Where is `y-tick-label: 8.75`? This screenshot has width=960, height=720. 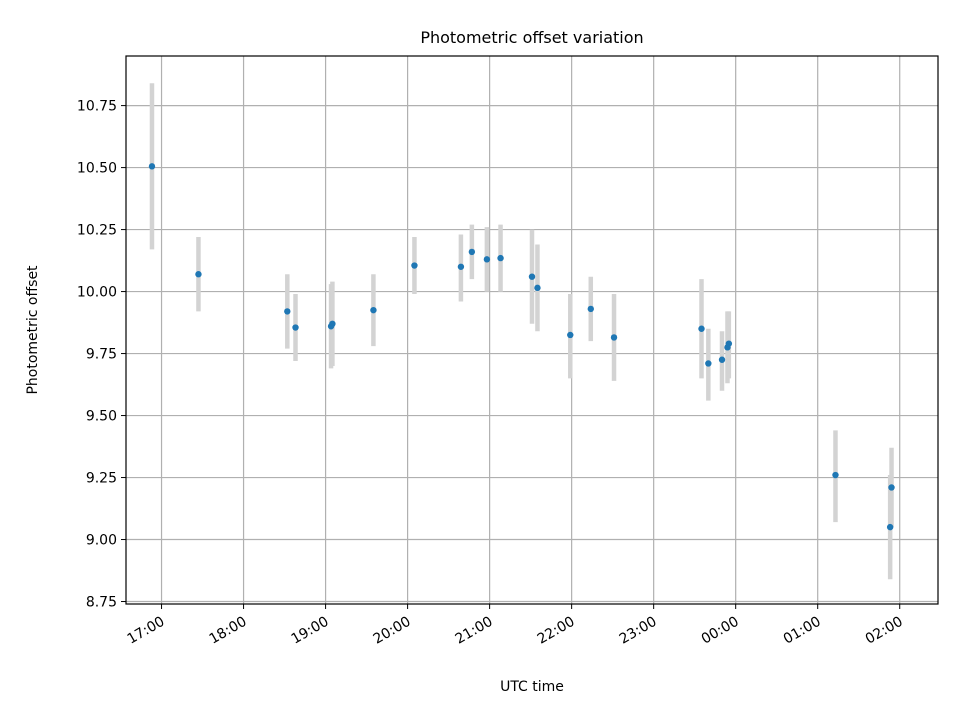 y-tick-label: 8.75 is located at coordinates (101, 603).